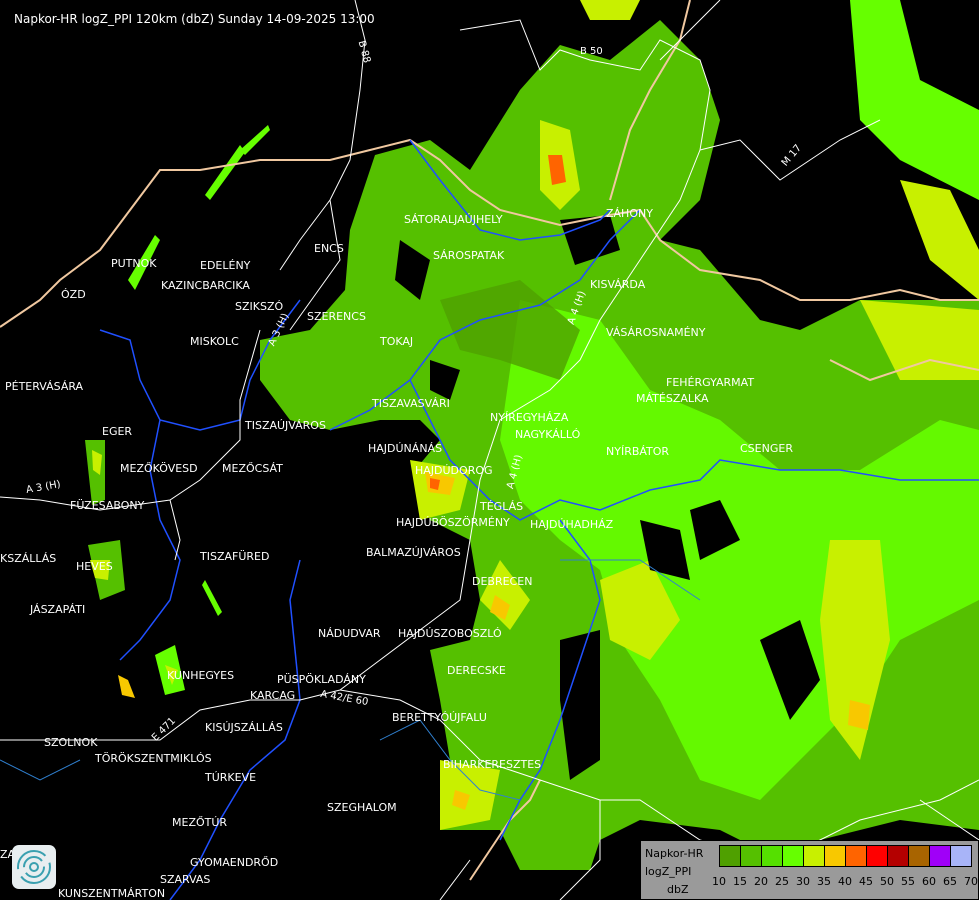  I want to click on city-label: NYÍRBÁTOR, so click(638, 451).